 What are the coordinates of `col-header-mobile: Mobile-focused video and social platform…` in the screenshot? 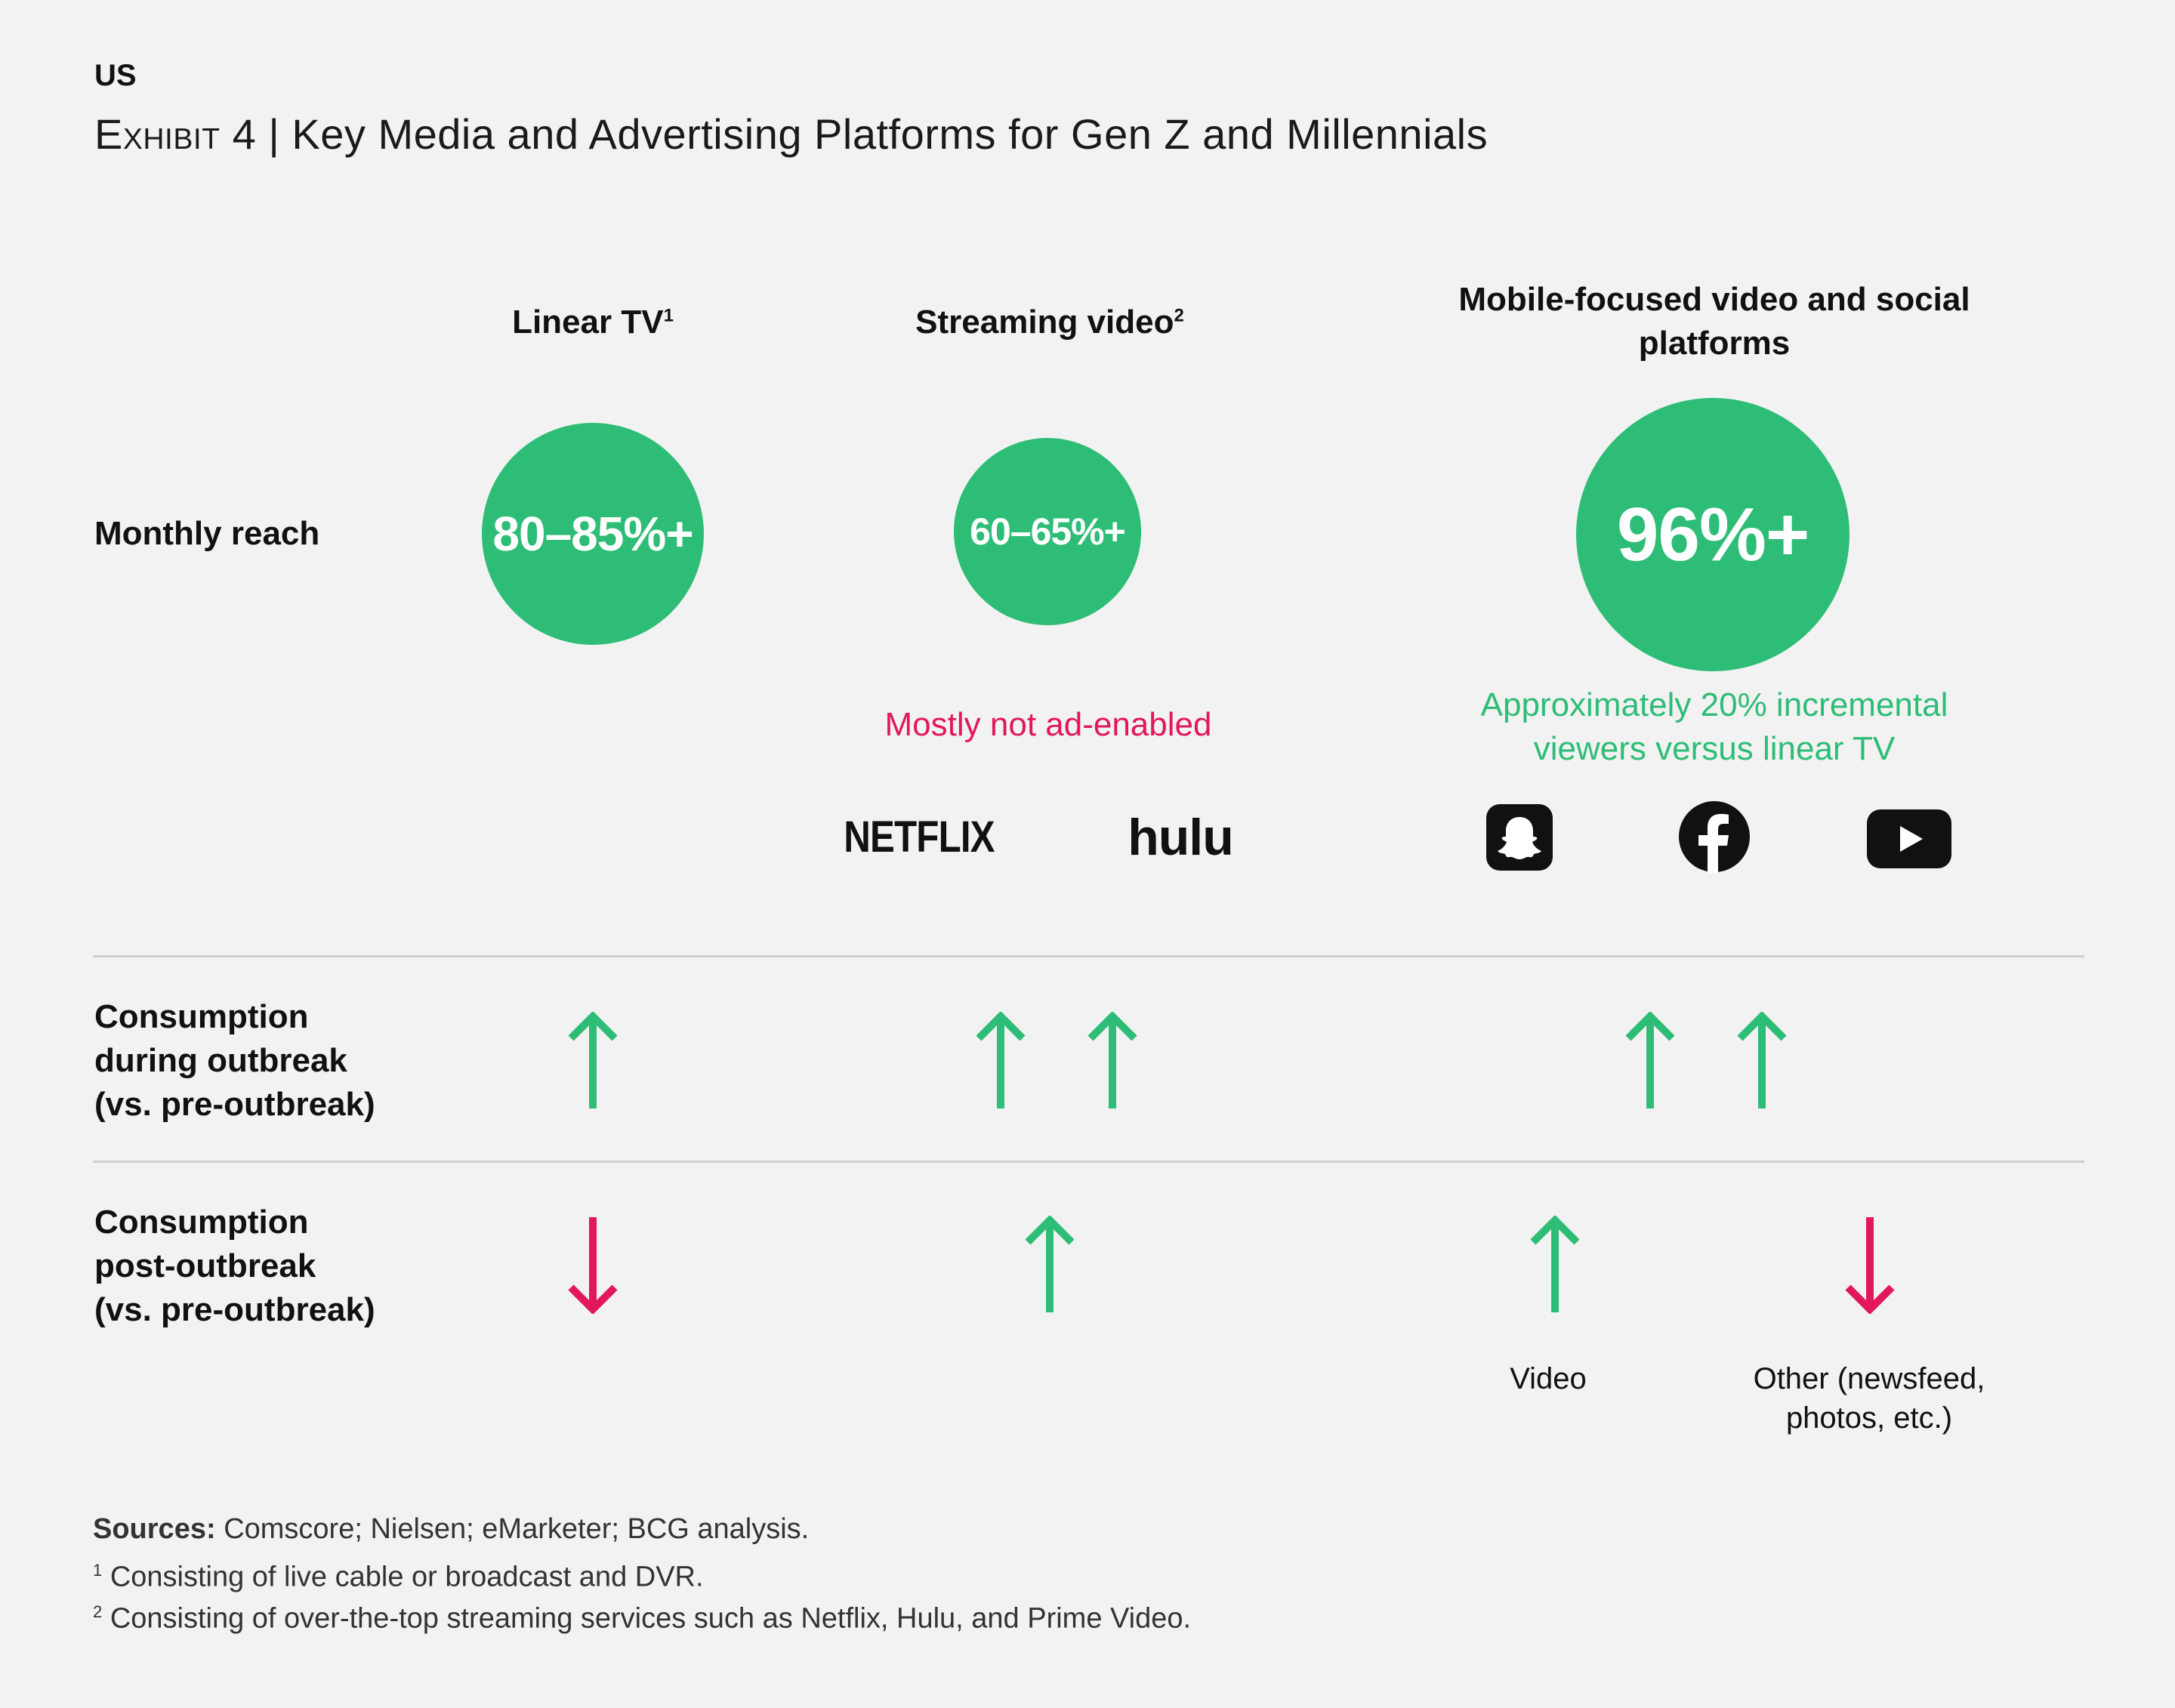 It's located at (1714, 321).